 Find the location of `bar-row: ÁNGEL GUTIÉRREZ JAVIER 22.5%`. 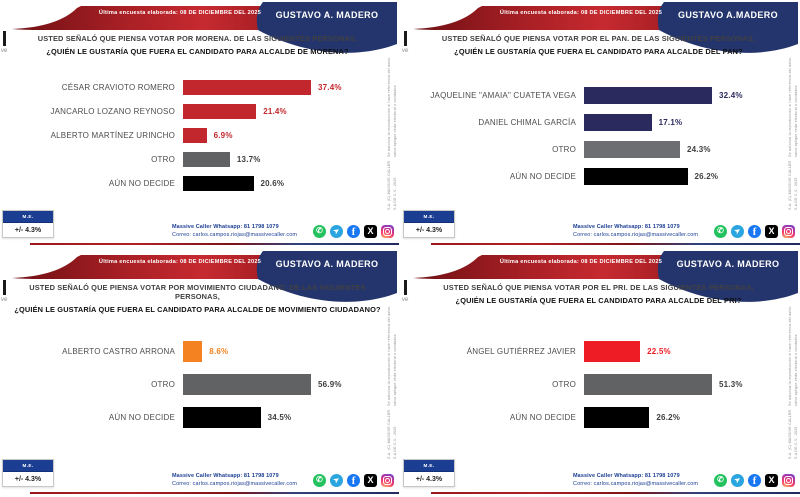

bar-row: ÁNGEL GUTIÉRREZ JAVIER 22.5% is located at coordinates (594, 351).